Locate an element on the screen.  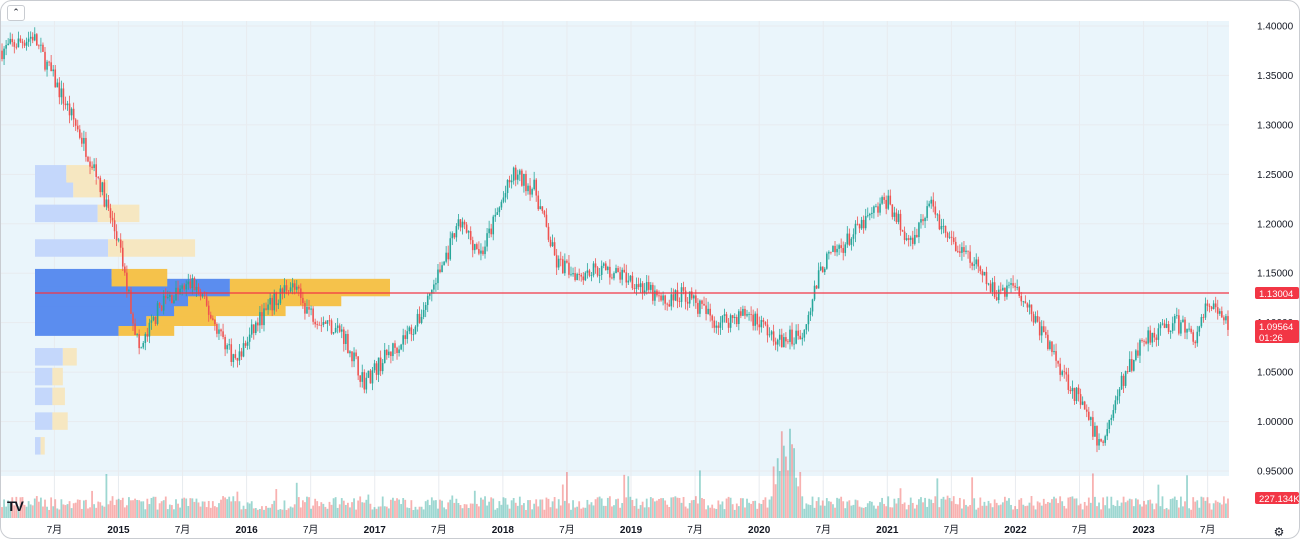
x-tick-label: 2019 is located at coordinates (631, 530).